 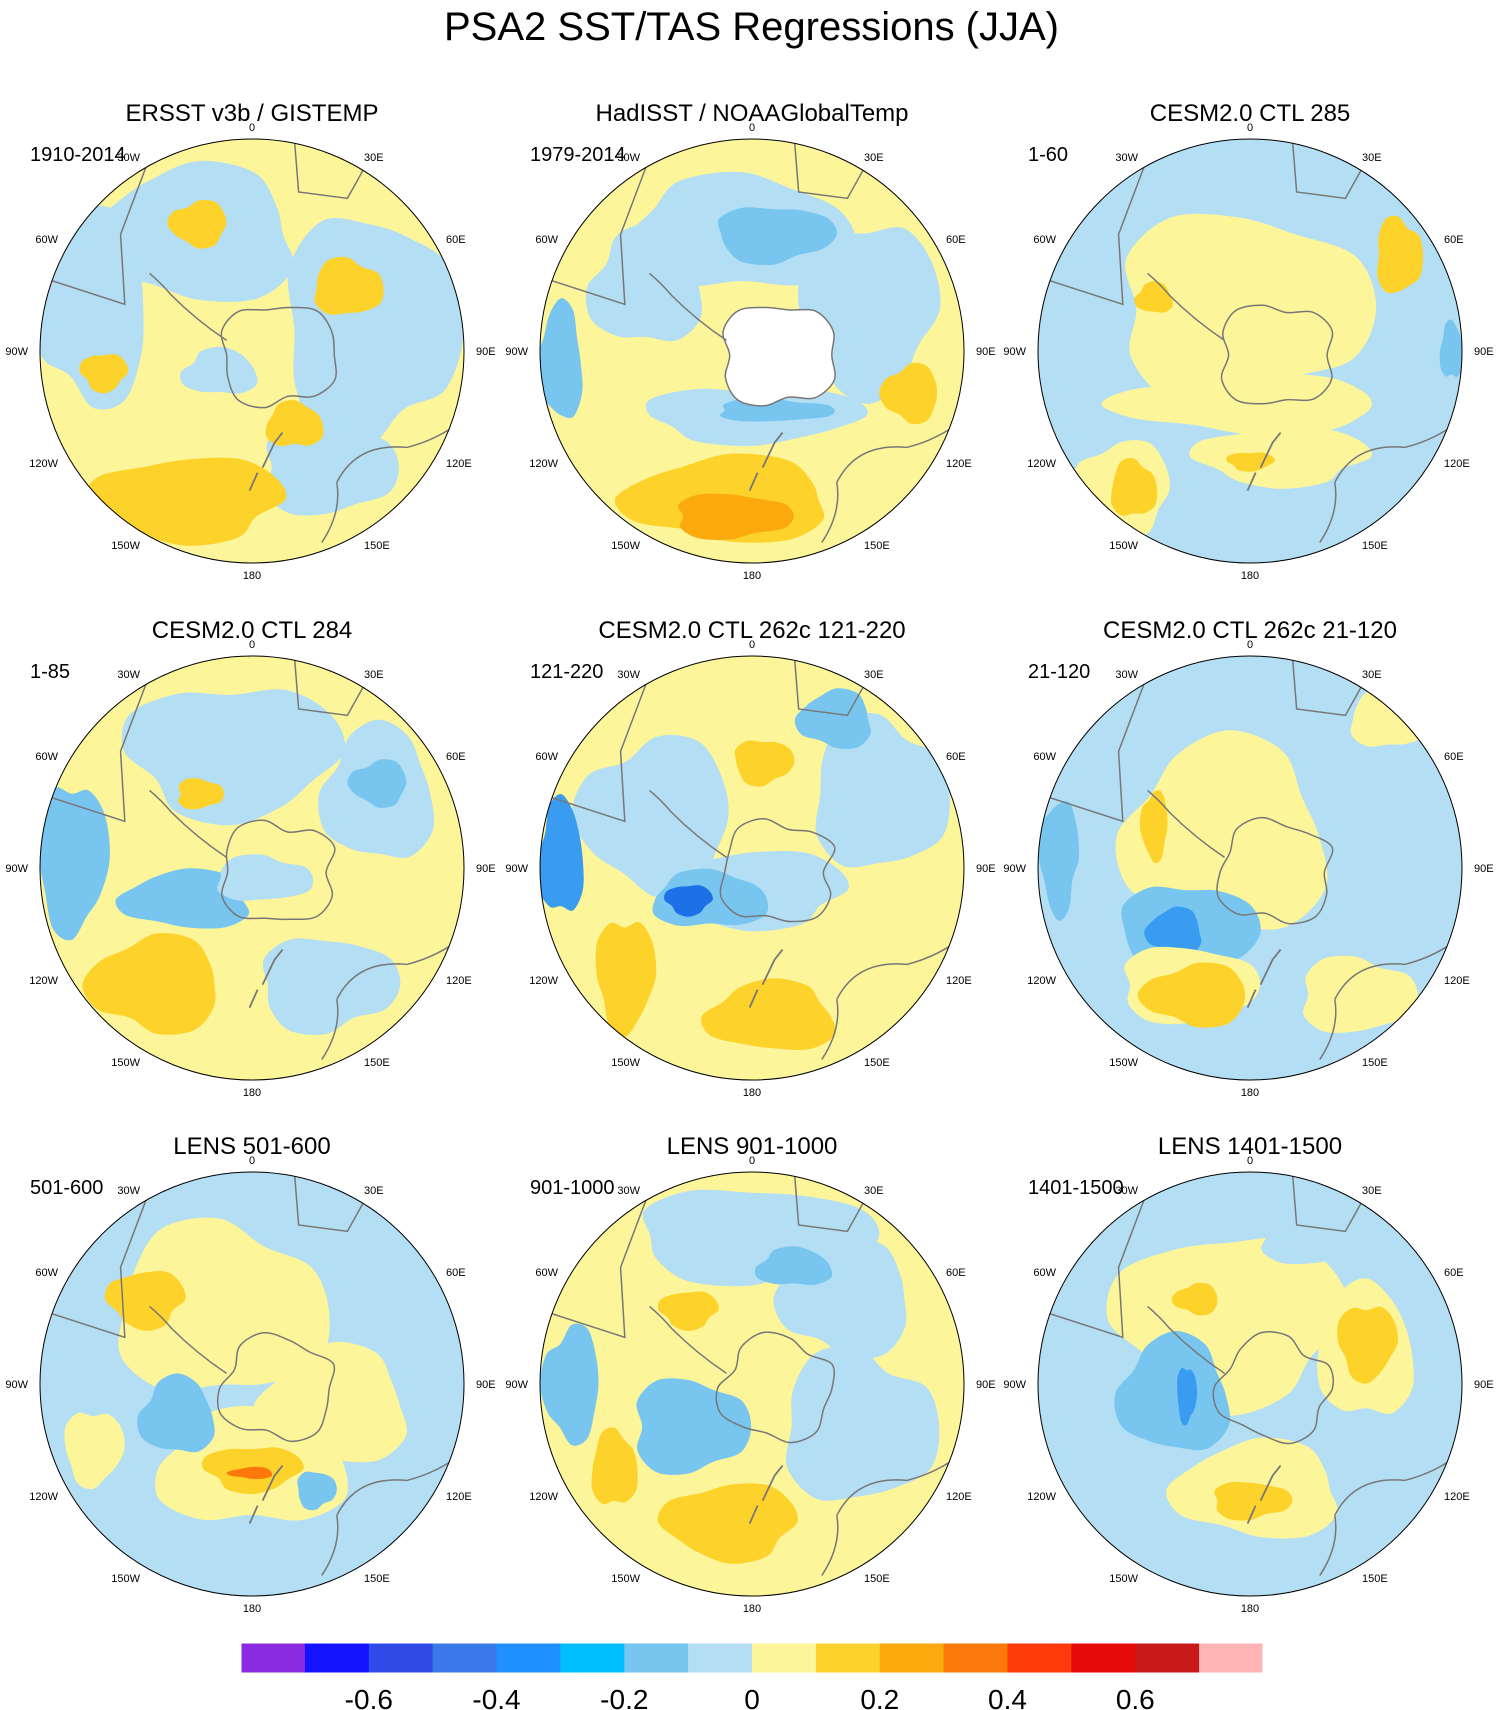 What do you see at coordinates (751, 113) in the screenshot?
I see `panel-title: HadISST / NOAAGlobalTemp` at bounding box center [751, 113].